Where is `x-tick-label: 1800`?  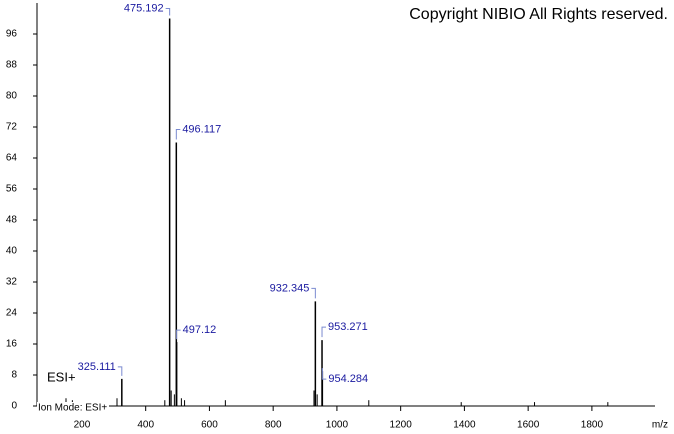
x-tick-label: 1800 is located at coordinates (592, 425).